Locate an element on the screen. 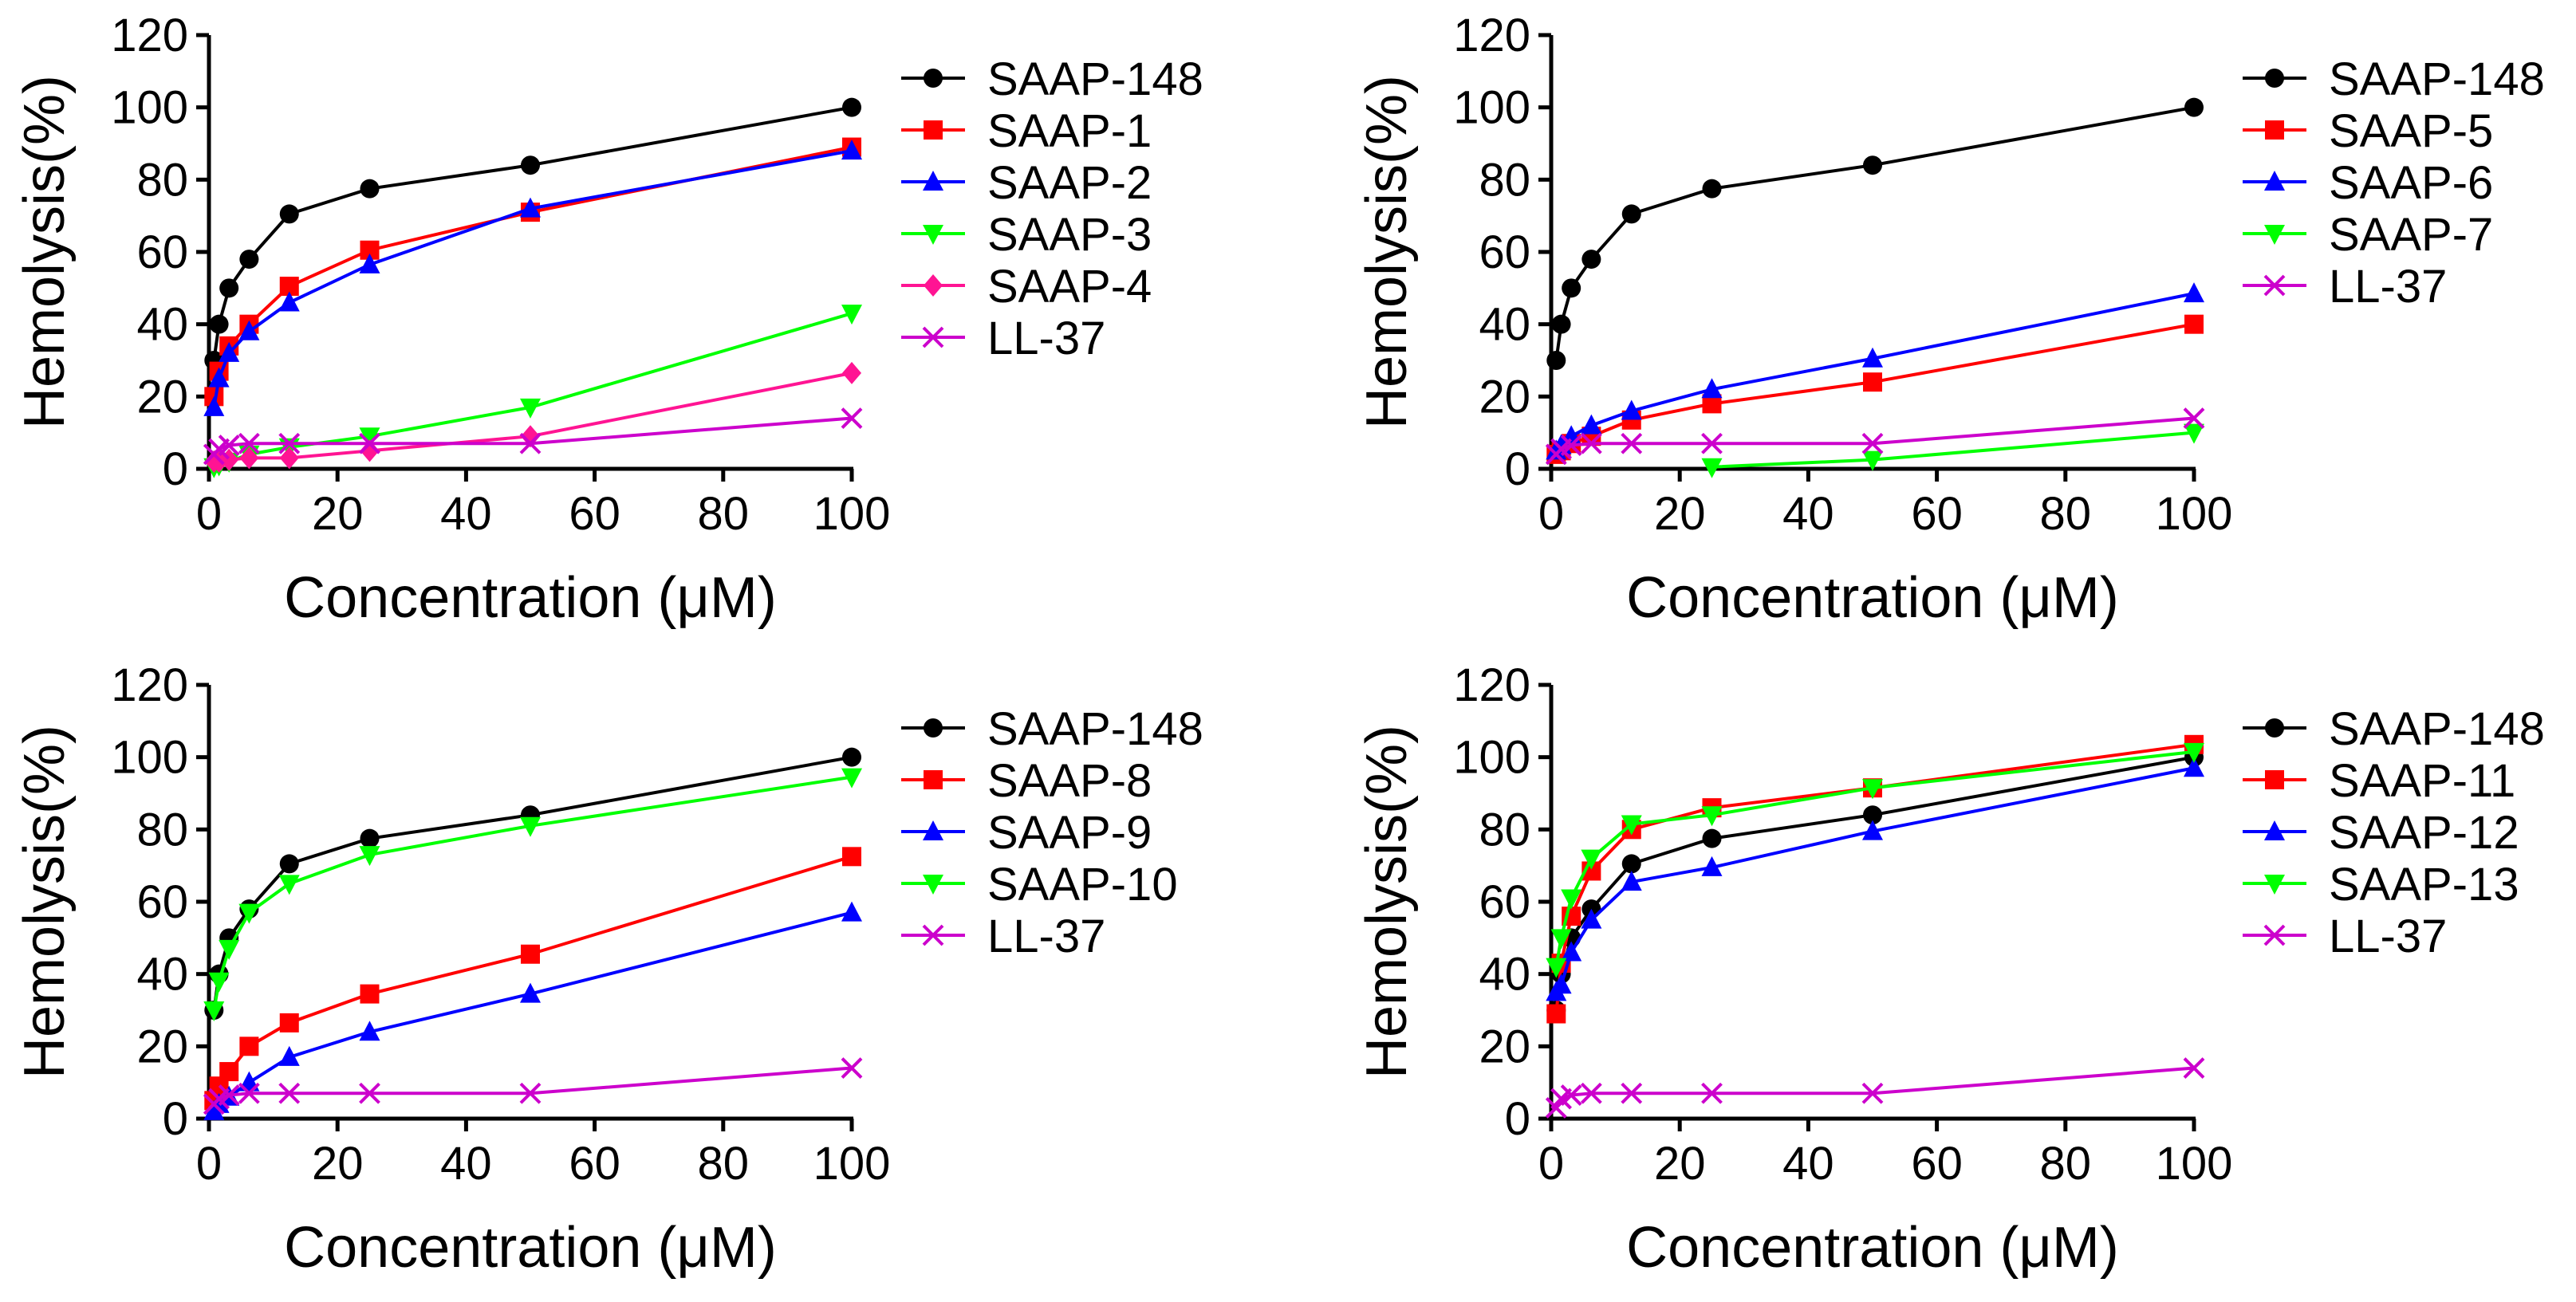 This screenshot has width=2576, height=1302. y-tick-label: 0 is located at coordinates (1517, 1119).